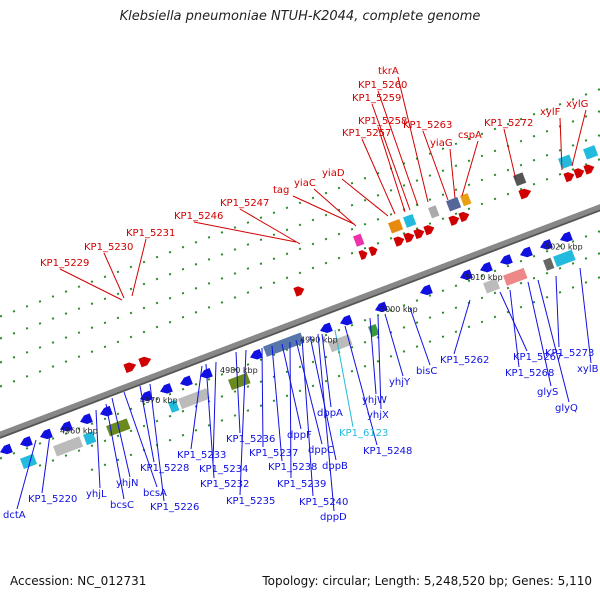 The image size is (600, 600). Describe the element at coordinates (223, 469) in the screenshot. I see `reverse-gene-label: KP1_5234` at that location.